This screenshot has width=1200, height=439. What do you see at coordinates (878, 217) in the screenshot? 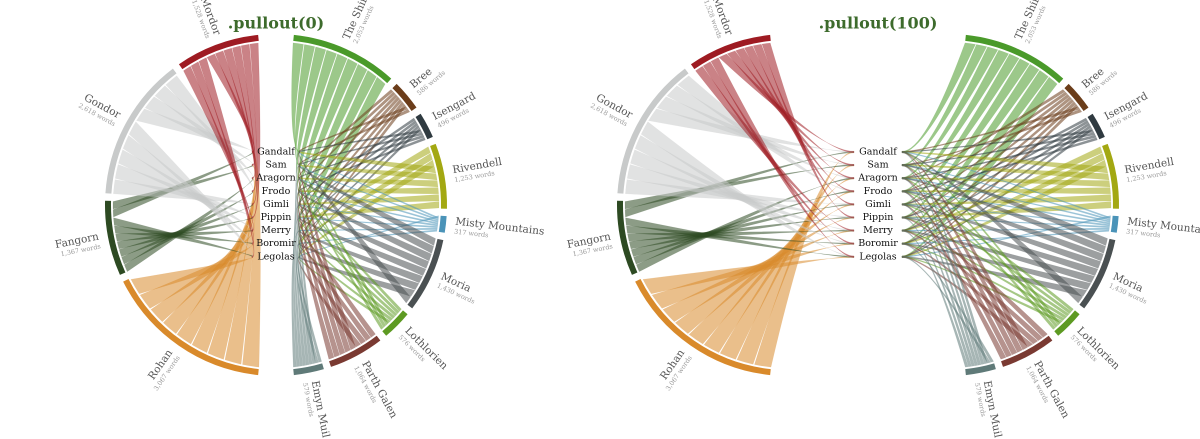
I see `character-name: Pippin` at bounding box center [878, 217].